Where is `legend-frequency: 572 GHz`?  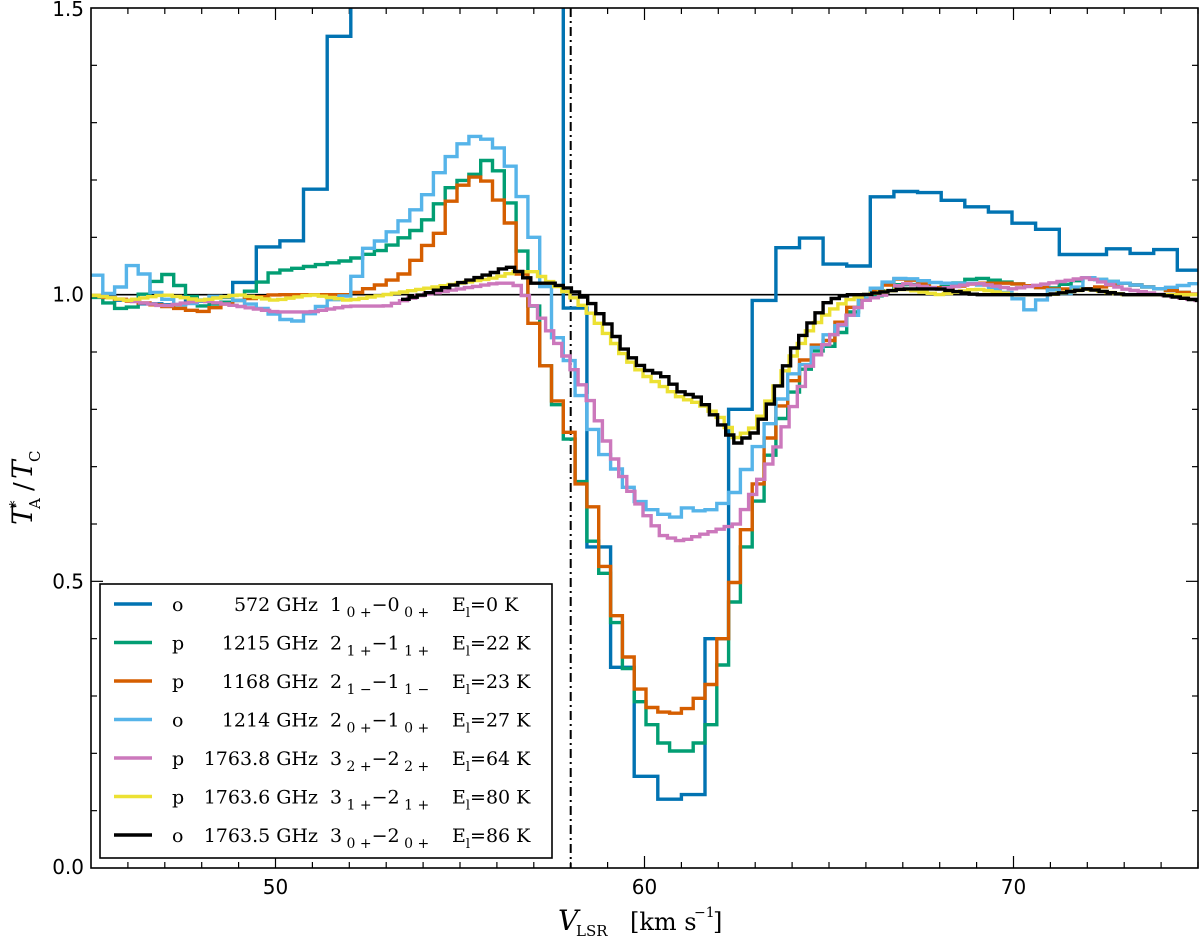
legend-frequency: 572 GHz is located at coordinates (276, 605).